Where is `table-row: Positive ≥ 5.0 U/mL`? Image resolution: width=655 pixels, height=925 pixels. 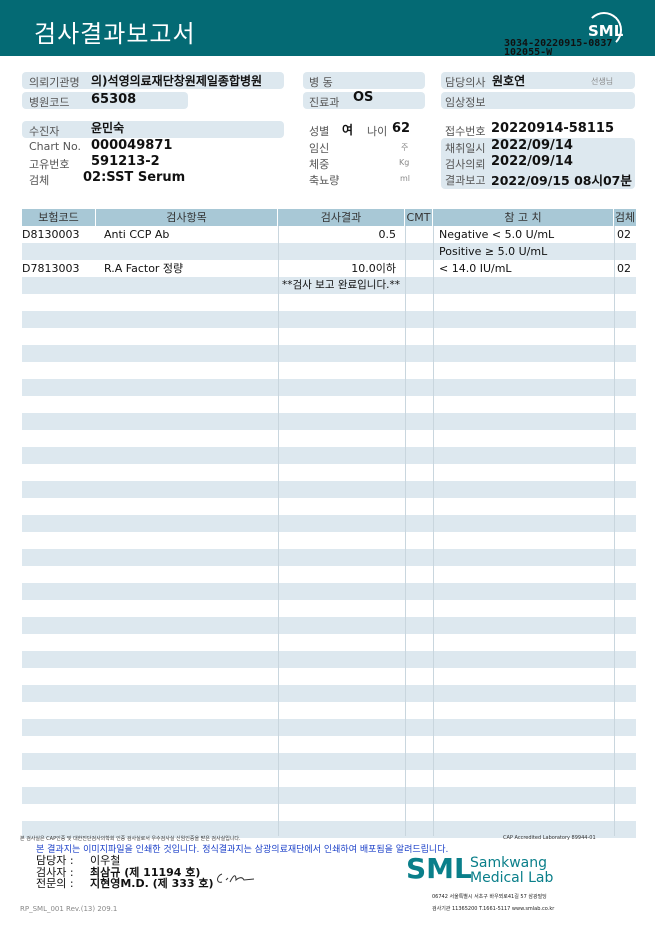
table-row: Positive ≥ 5.0 U/mL is located at coordinates (329, 251).